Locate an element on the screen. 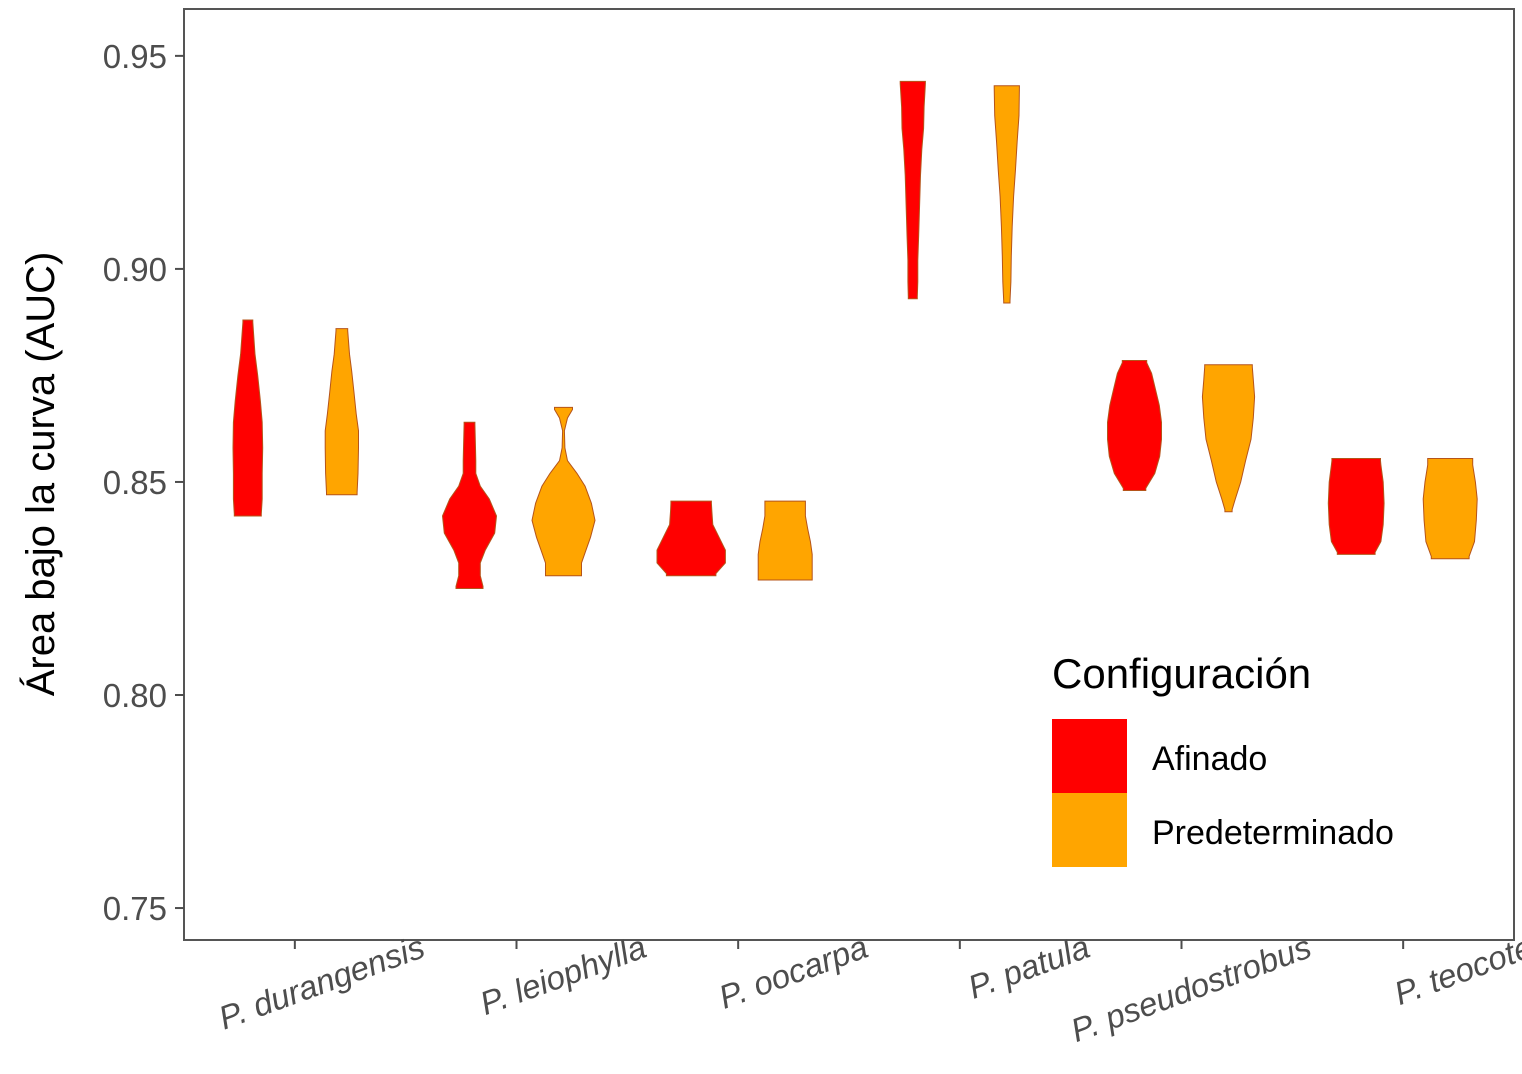 The width and height of the screenshot is (1522, 1074). y-axis: 0.75 0.80 0.85 0.90 0.95 is located at coordinates (143, 482).